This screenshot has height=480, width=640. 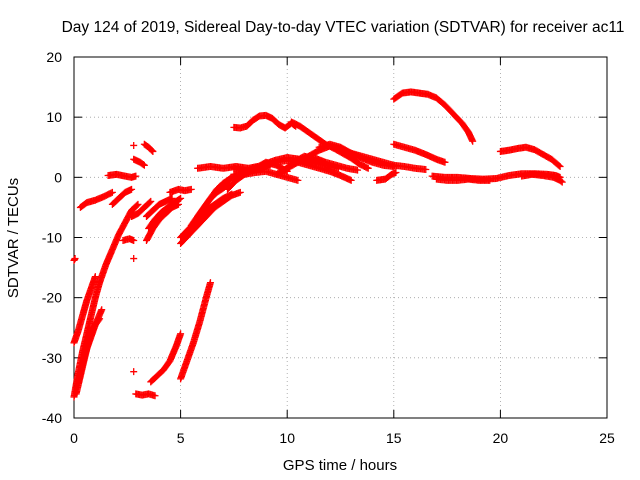 I want to click on series-t11, so click(x=134, y=145).